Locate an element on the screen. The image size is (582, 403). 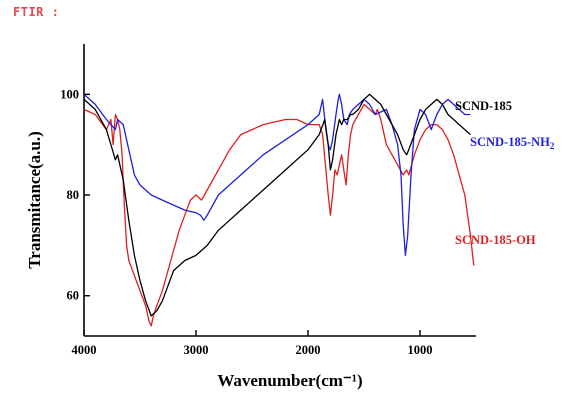
series-label: SCND-185-NH2 is located at coordinates (512, 143).